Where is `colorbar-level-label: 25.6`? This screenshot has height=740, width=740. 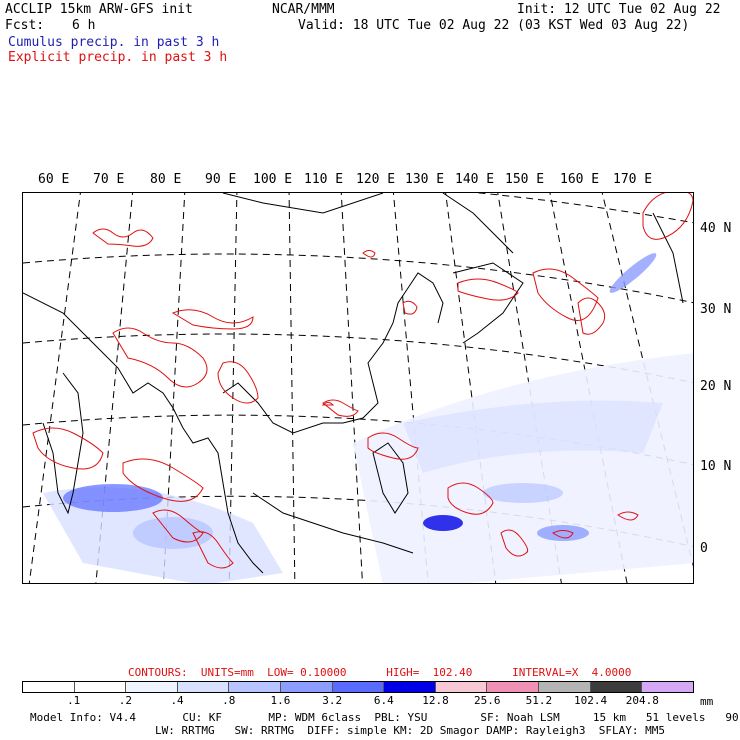 colorbar-level-label: 25.6 is located at coordinates (487, 700).